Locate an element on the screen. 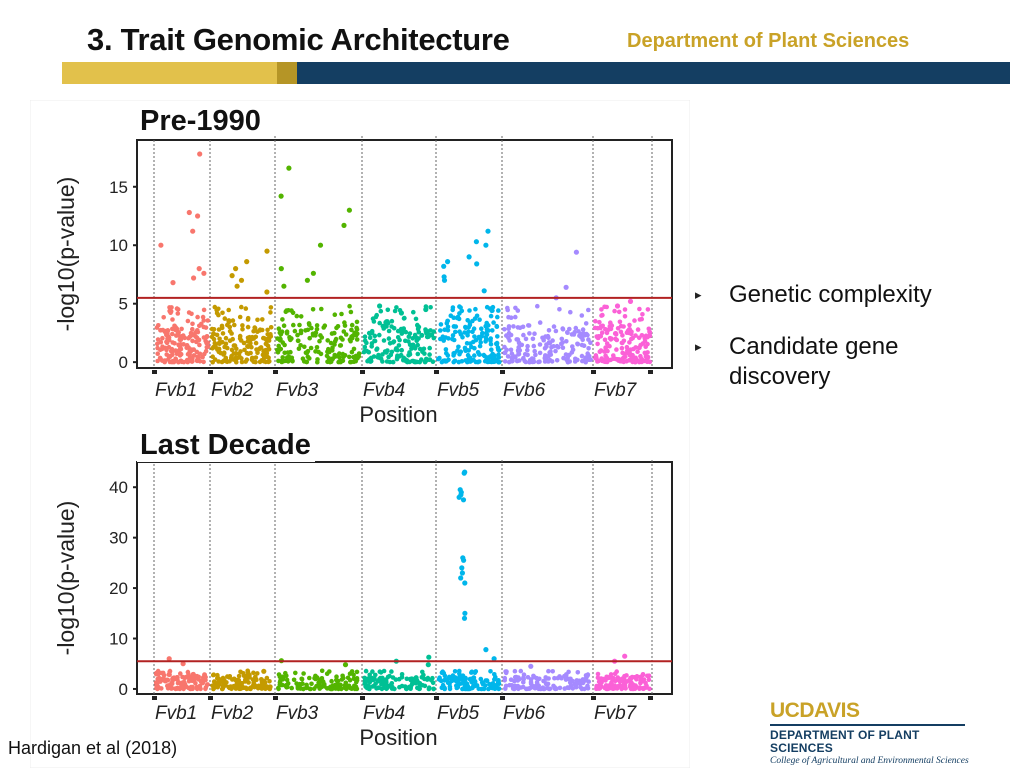 Image resolution: width=1024 pixels, height=773 pixels. y-tick-label: 5 is located at coordinates (123, 304).